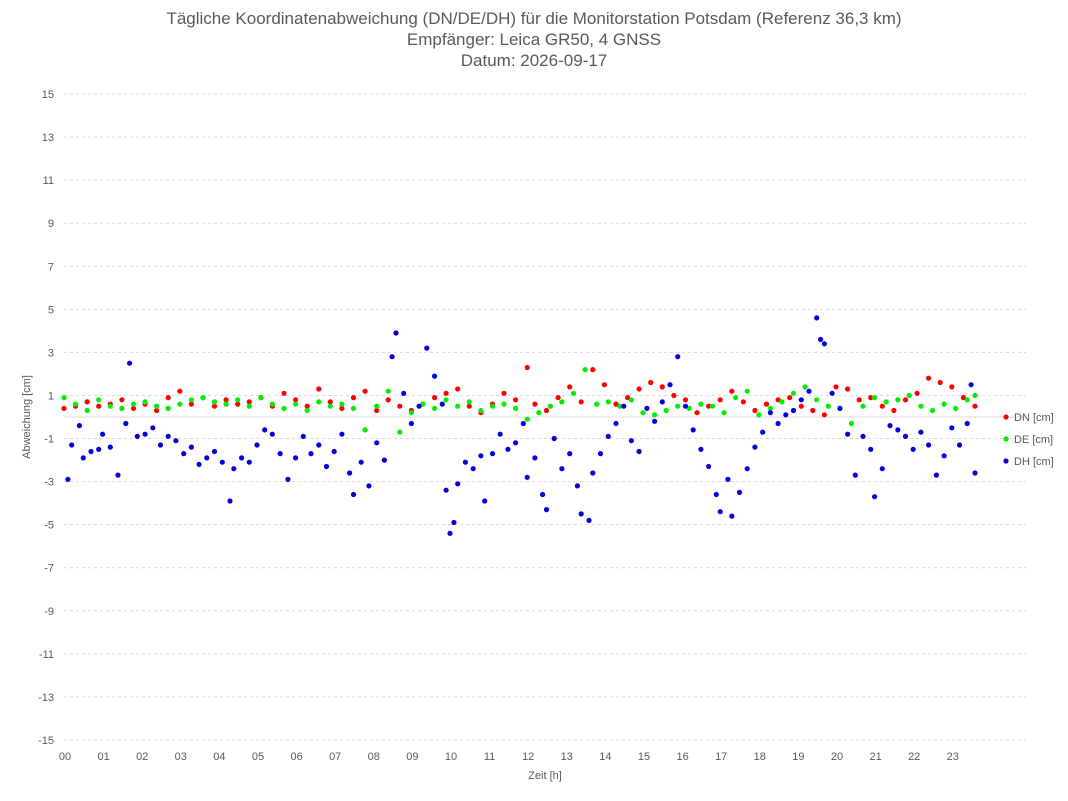 This screenshot has width=1068, height=801. I want to click on x-tick-label: 19, so click(798, 757).